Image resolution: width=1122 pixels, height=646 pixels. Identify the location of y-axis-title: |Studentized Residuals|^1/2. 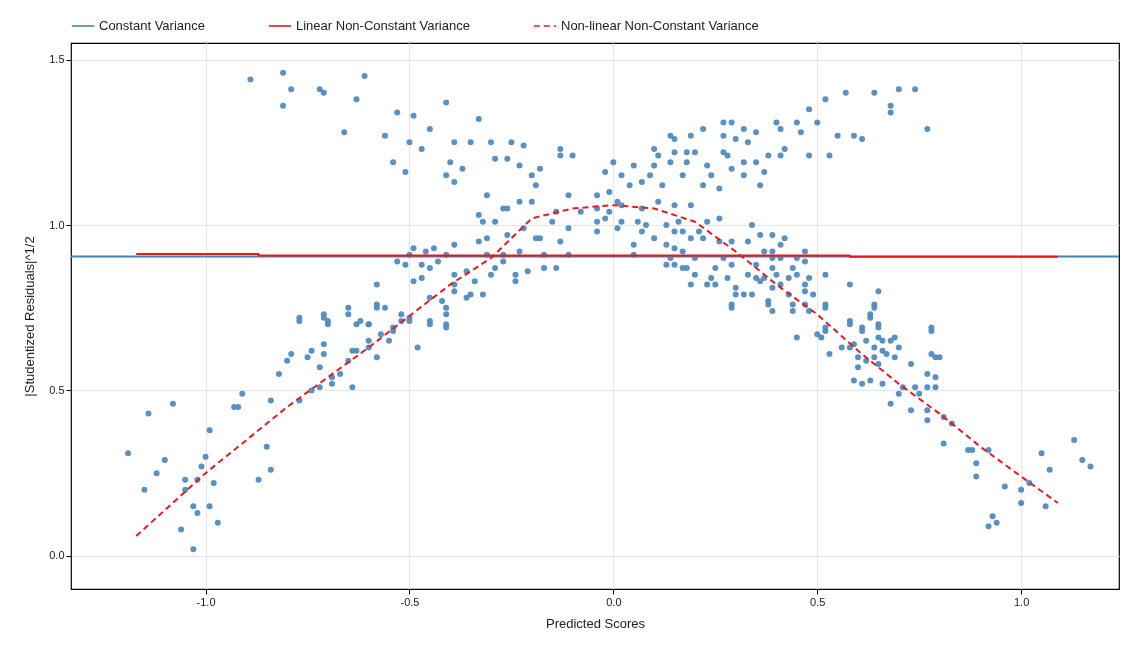
(30, 316).